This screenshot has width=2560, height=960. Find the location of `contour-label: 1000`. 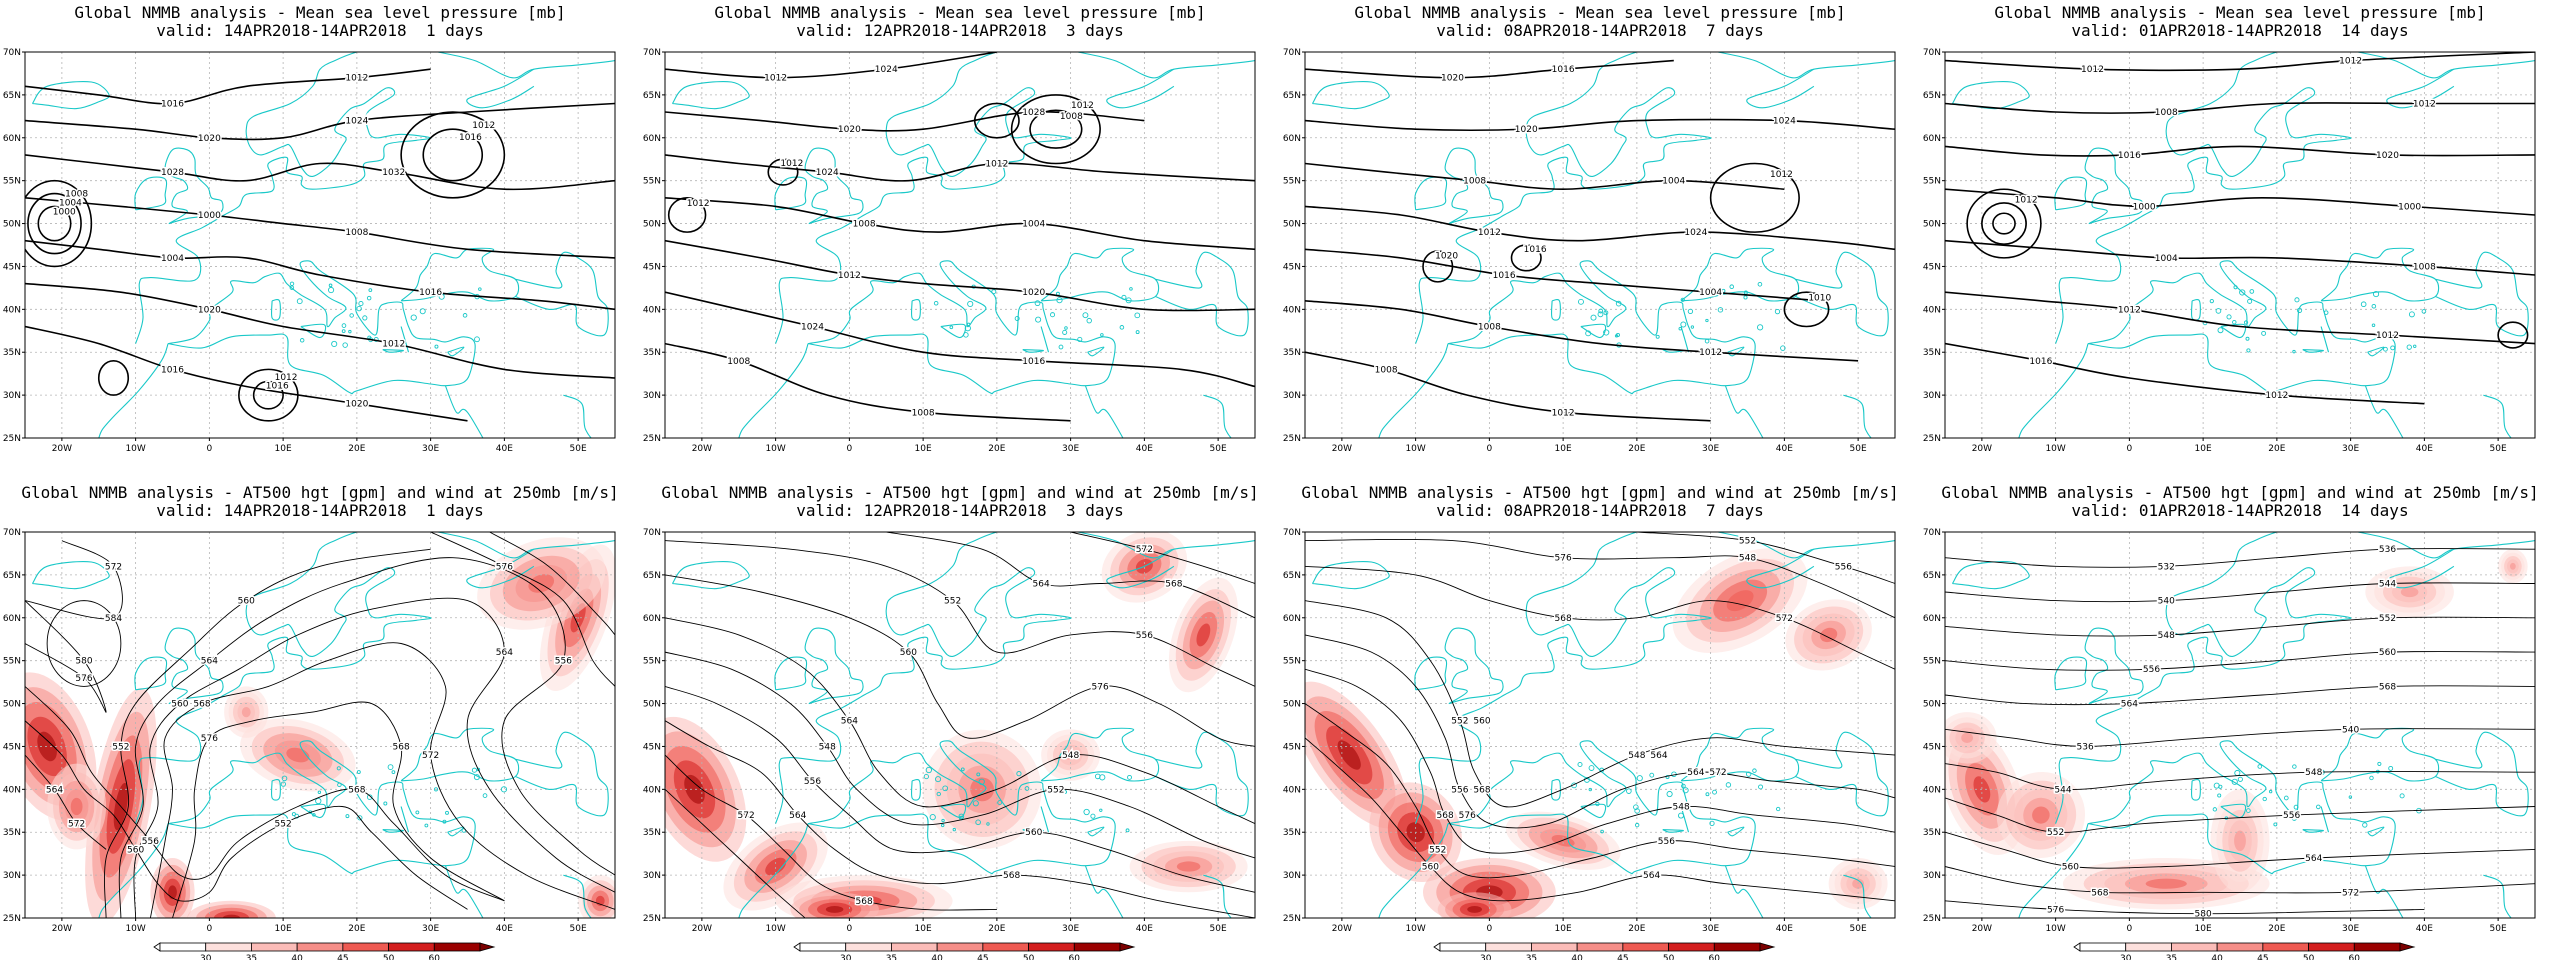

contour-label: 1000 is located at coordinates (2144, 207).